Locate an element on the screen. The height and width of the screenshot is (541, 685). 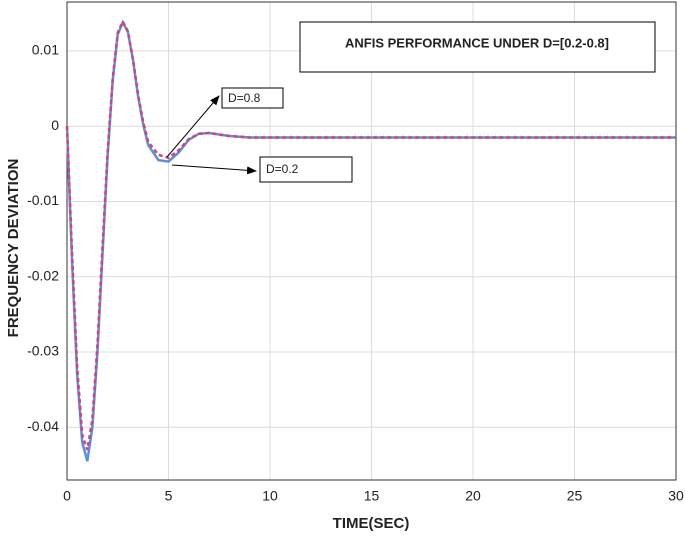
x-tick-label: 15 is located at coordinates (372, 496).